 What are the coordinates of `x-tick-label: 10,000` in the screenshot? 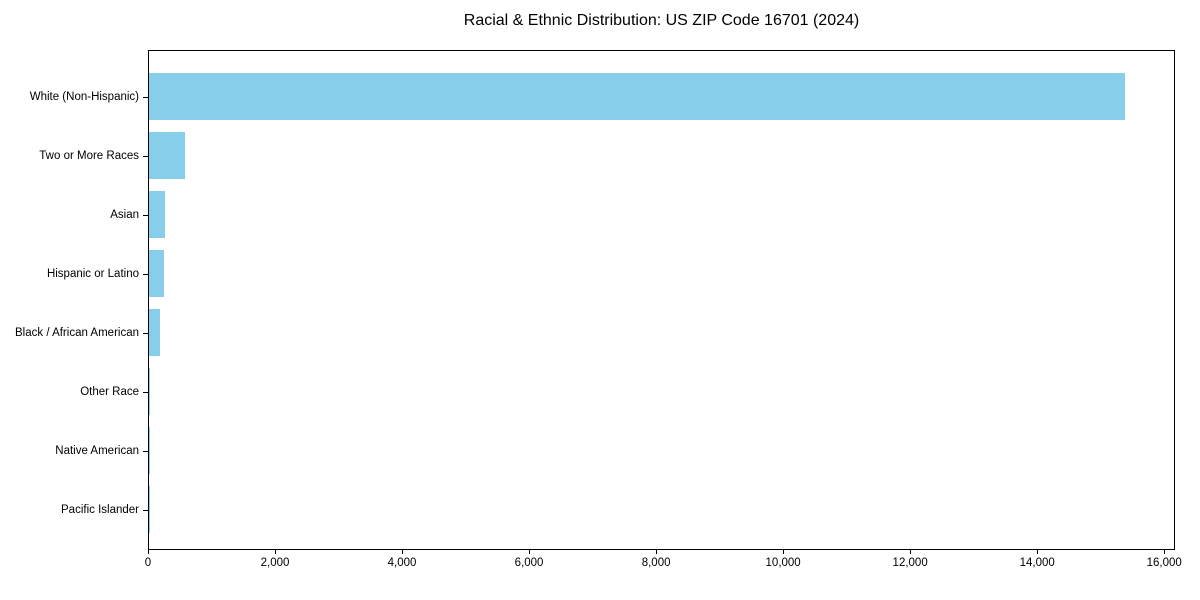 It's located at (783, 563).